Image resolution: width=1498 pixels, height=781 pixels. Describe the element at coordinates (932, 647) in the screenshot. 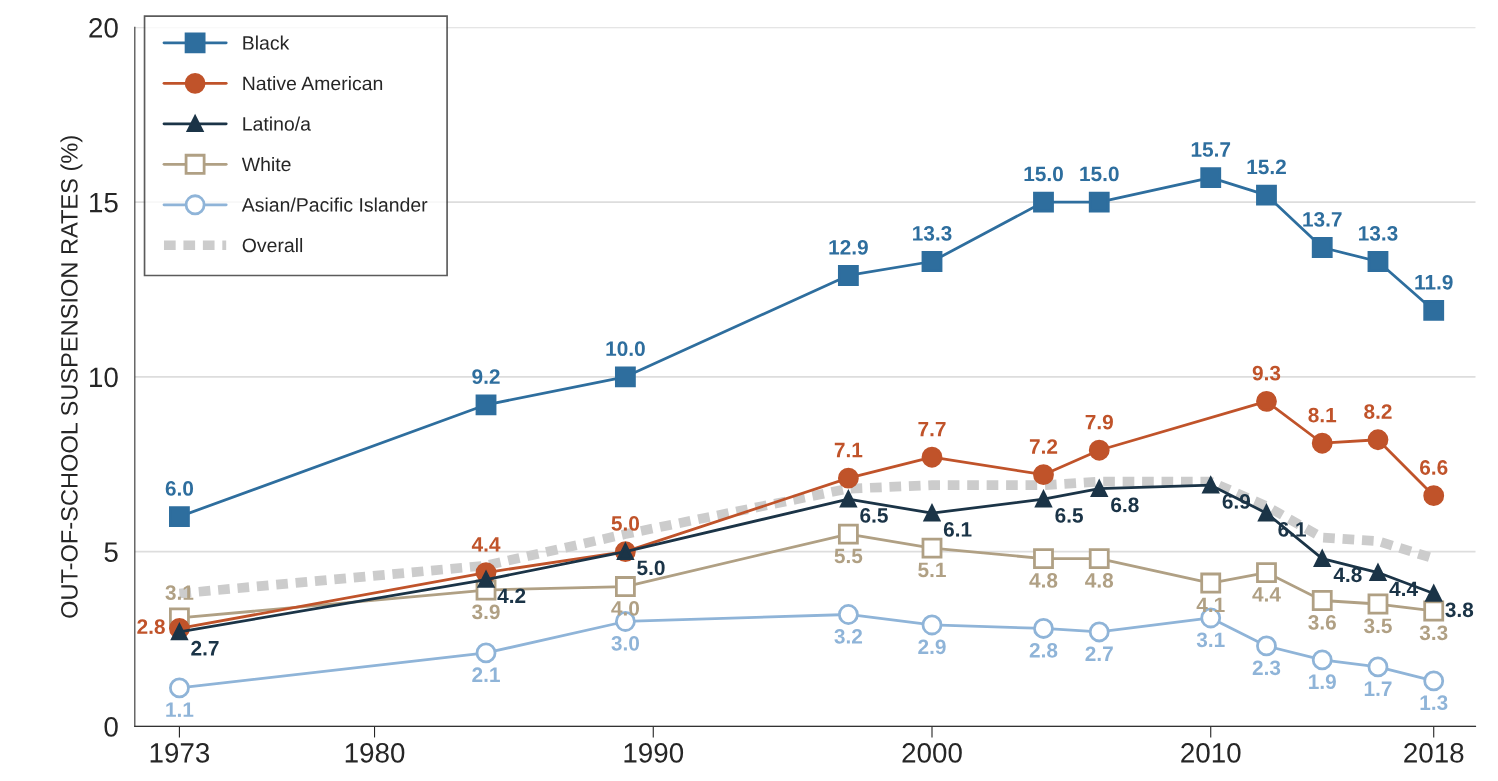

I see `data-label: 2.9` at that location.